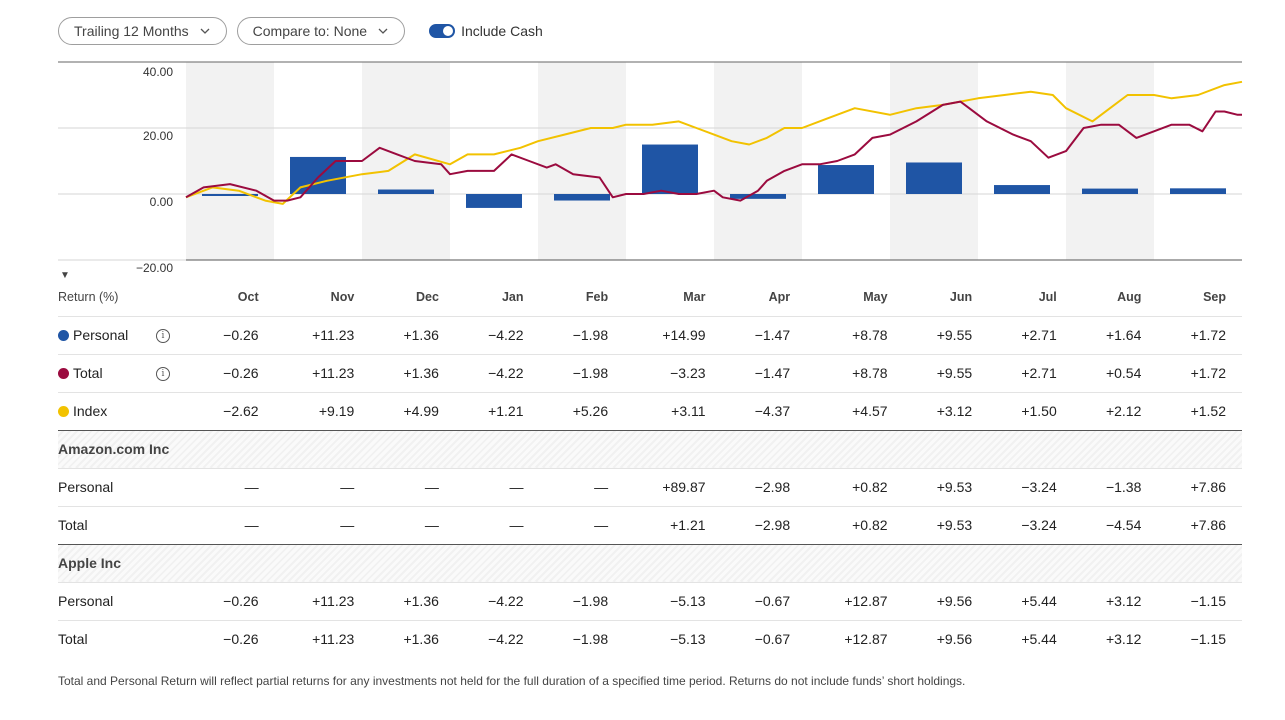  Describe the element at coordinates (124, 638) in the screenshot. I see `row-label-cell: Total` at that location.